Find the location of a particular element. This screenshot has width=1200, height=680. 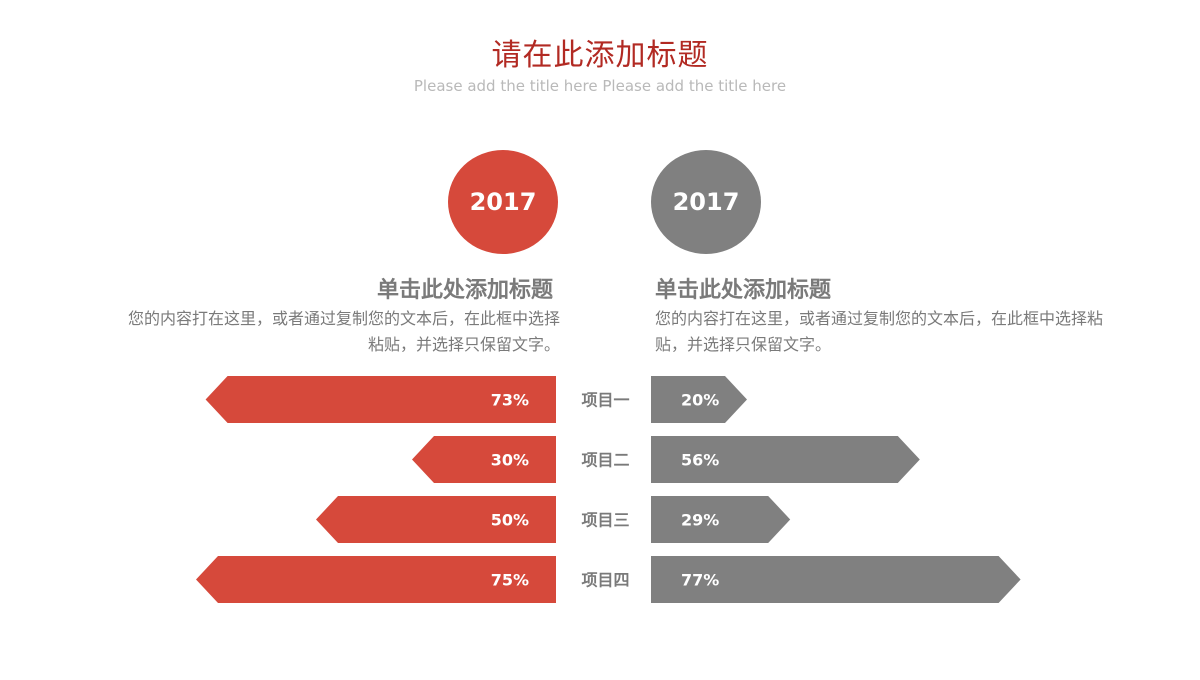

left-year-label: 2017 is located at coordinates (503, 202).